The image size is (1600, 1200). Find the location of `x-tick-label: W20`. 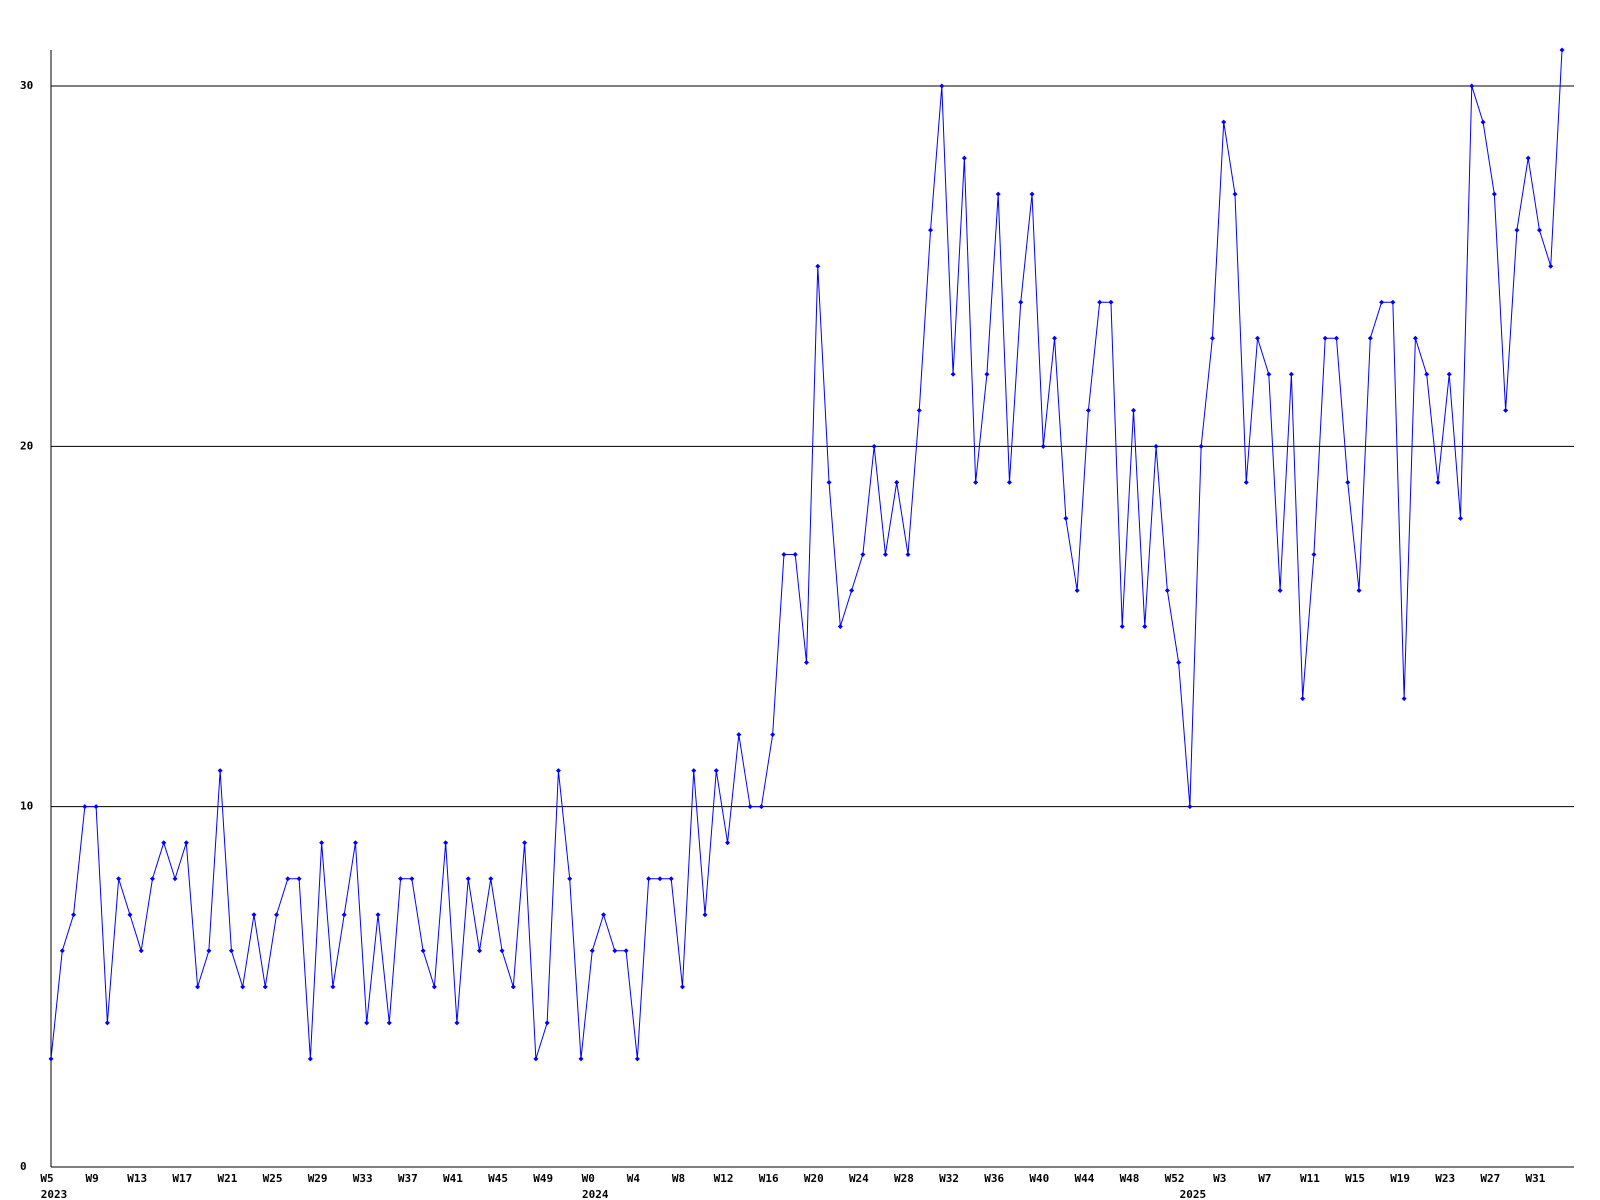

x-tick-label: W20 is located at coordinates (814, 1178).